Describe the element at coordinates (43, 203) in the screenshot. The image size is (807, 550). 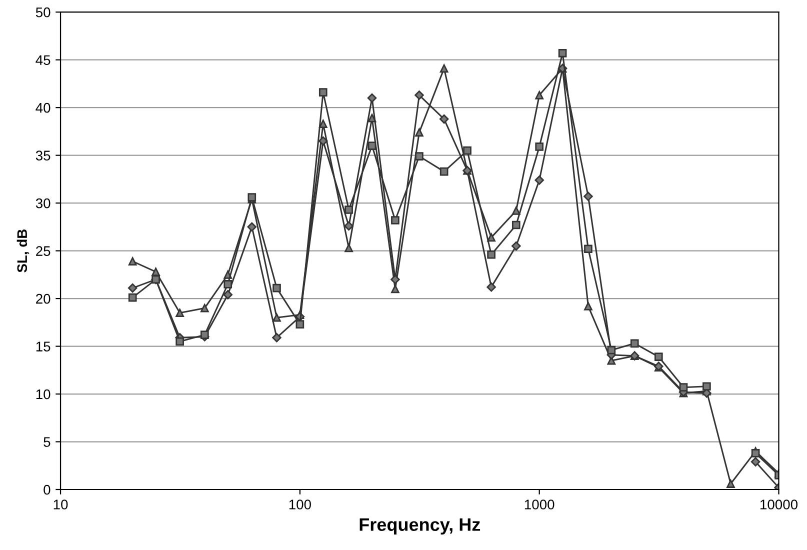
I see `y-tick-label: 30` at that location.